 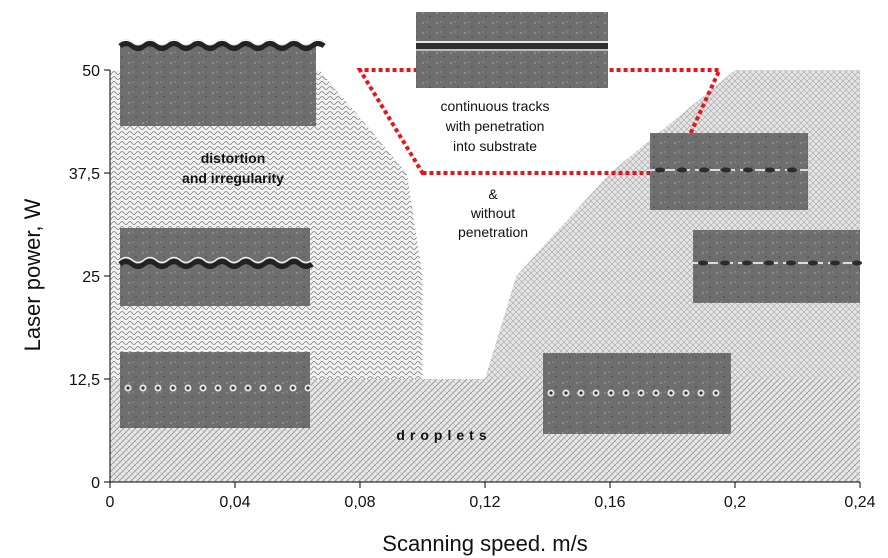 What do you see at coordinates (493, 232) in the screenshot?
I see `label-without-penetration-line: penetration` at bounding box center [493, 232].